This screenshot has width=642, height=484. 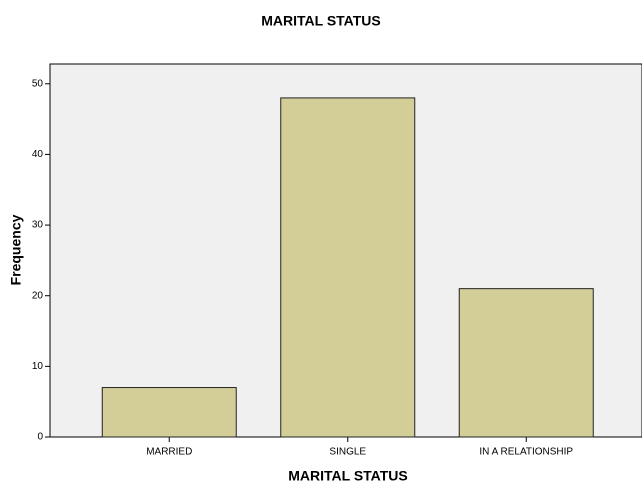 I want to click on y-tick-label: 0, so click(x=40, y=437).